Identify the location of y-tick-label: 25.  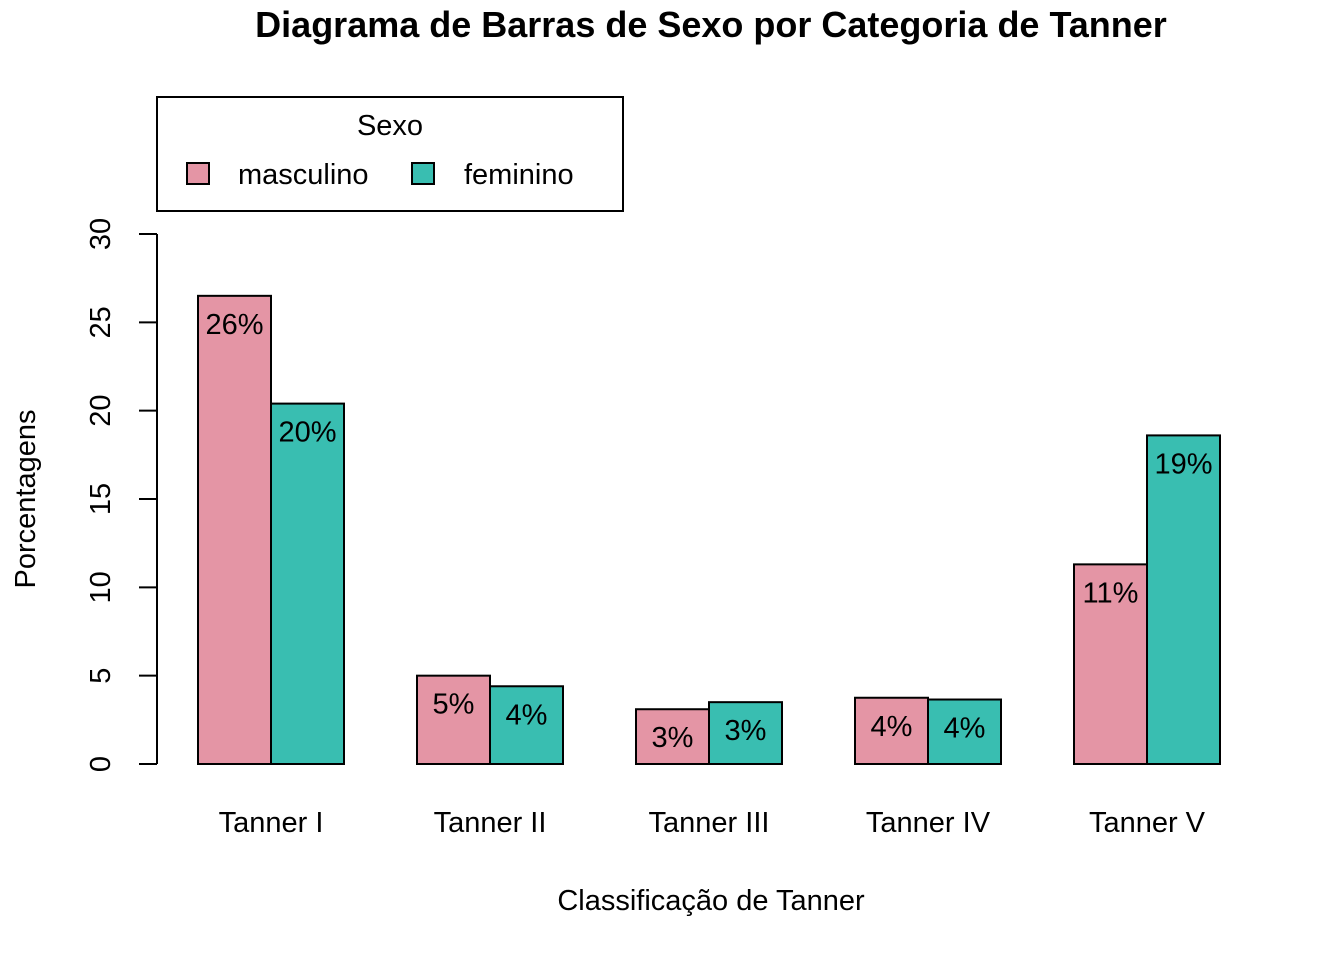
(101, 322).